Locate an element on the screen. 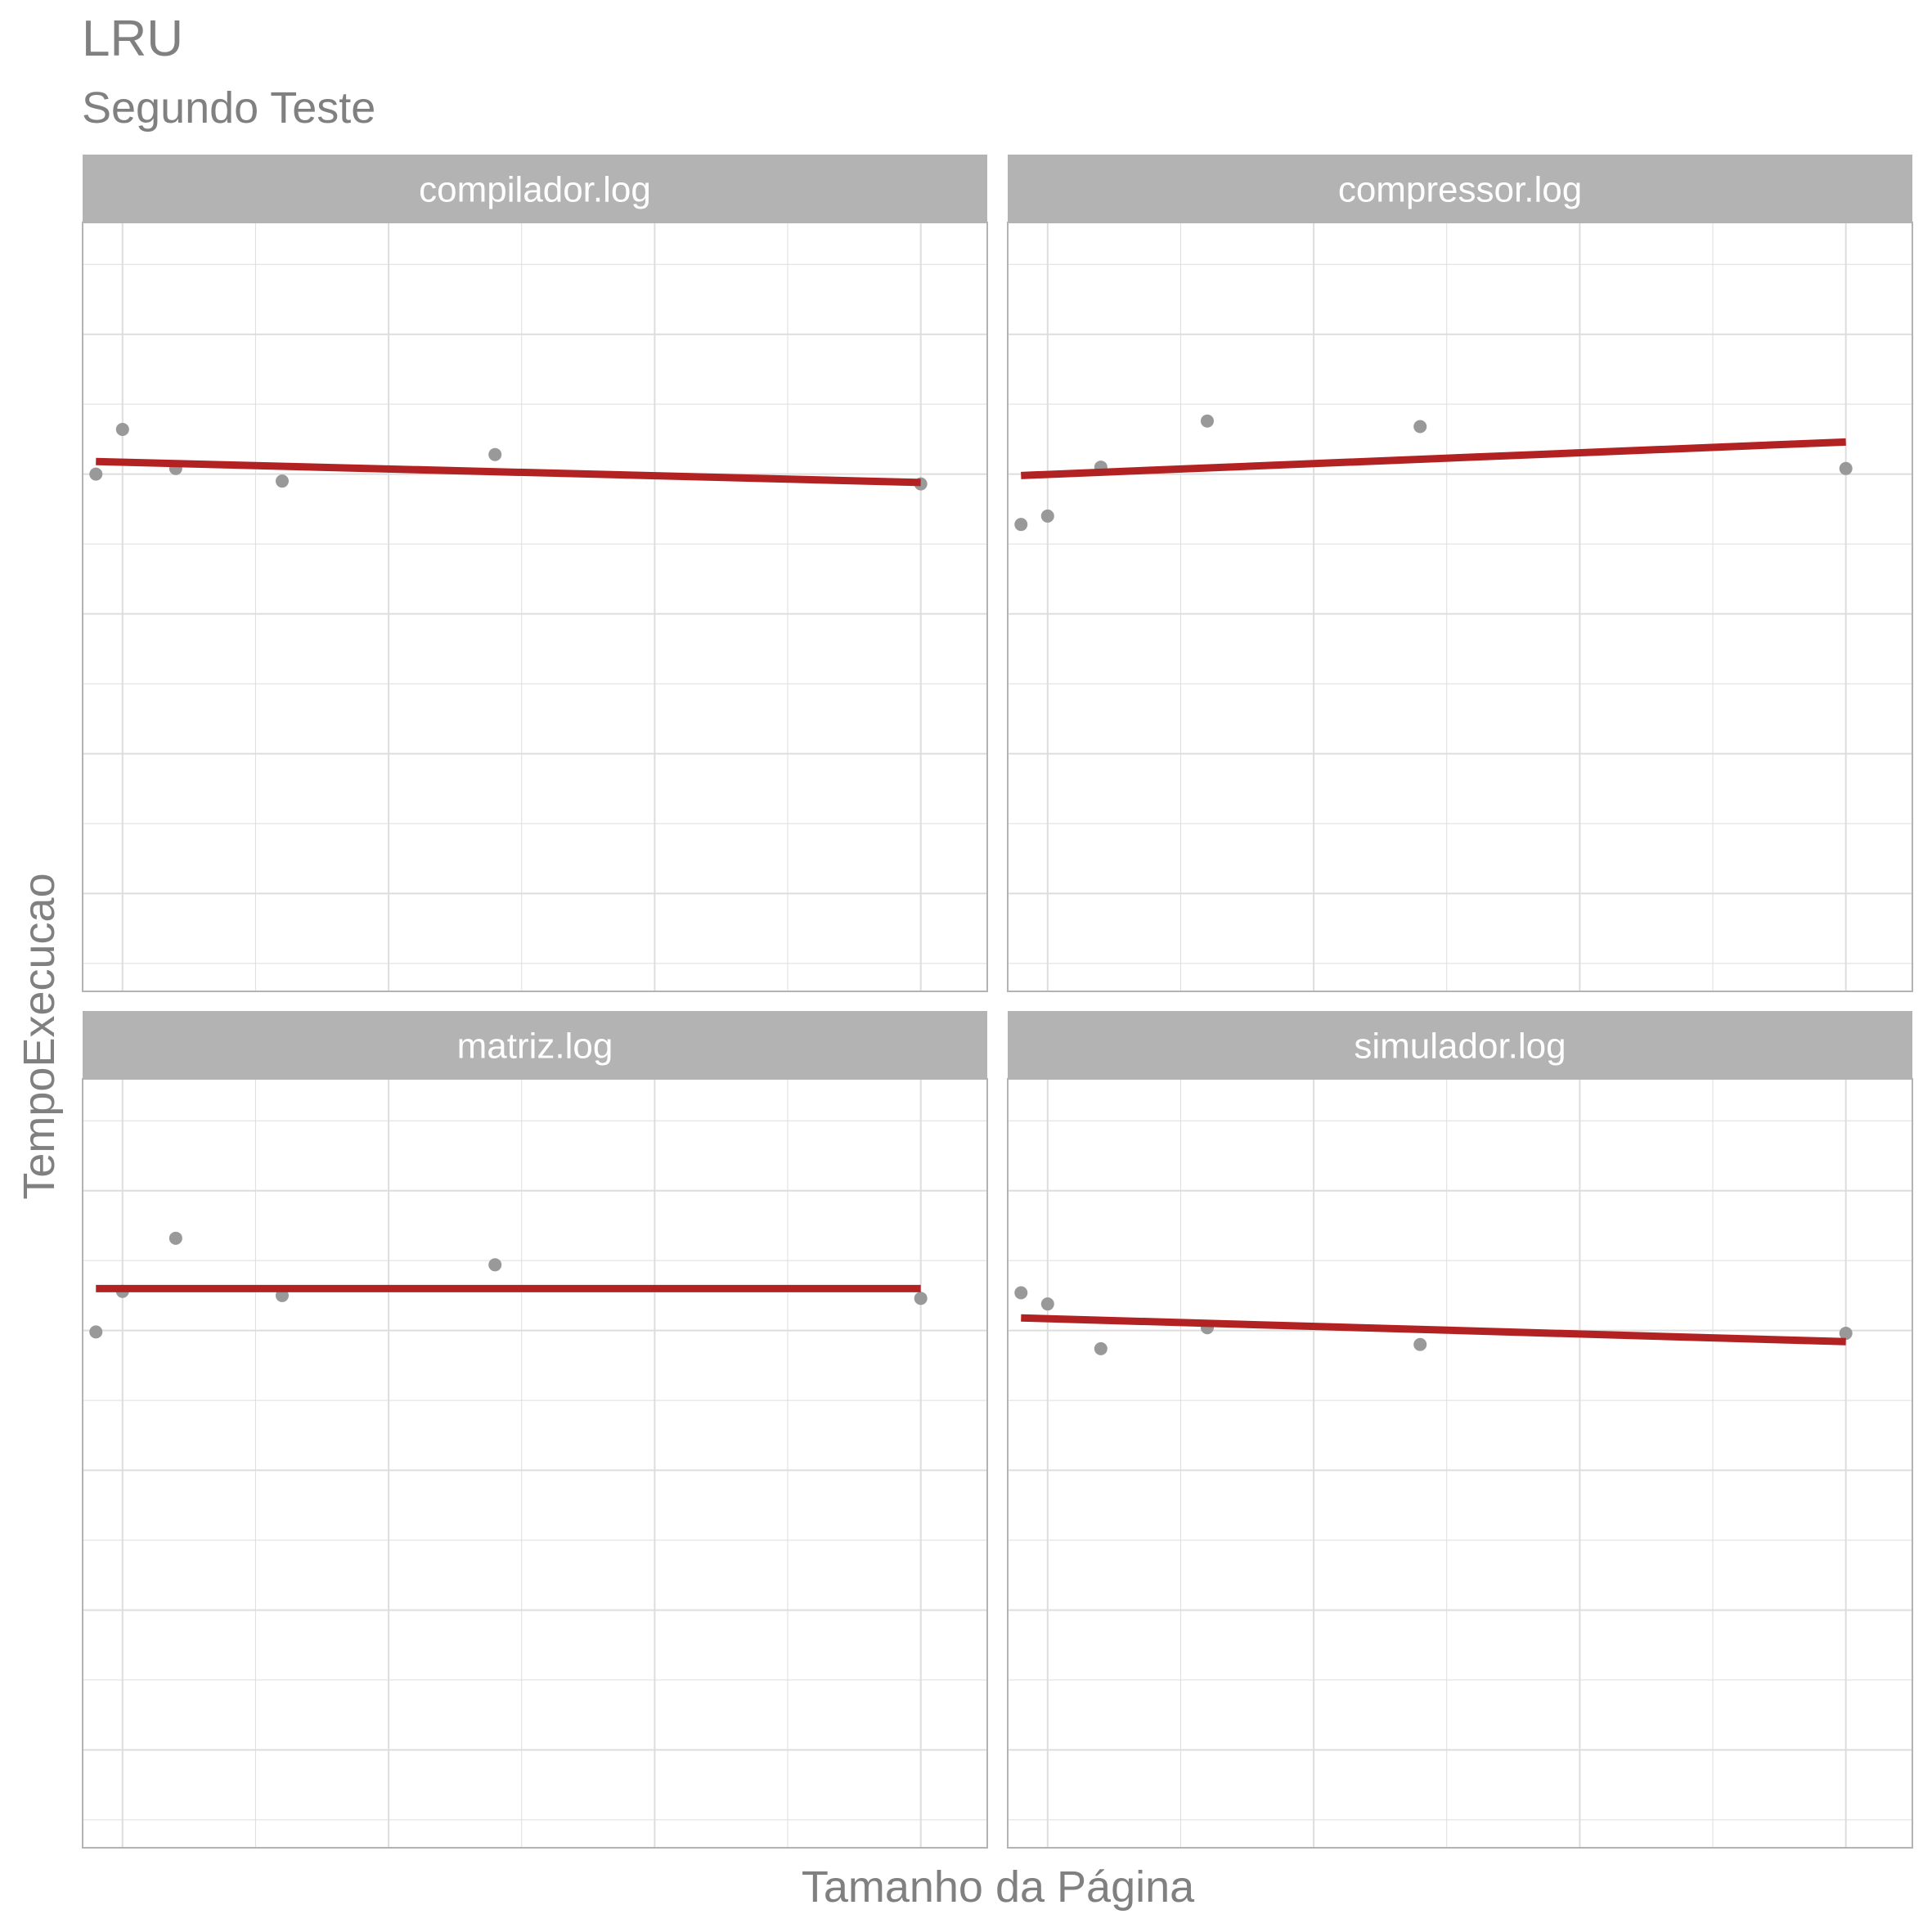 This screenshot has height=1932, width=1932. x-axis-label: Tamanho da Página is located at coordinates (999, 1887).